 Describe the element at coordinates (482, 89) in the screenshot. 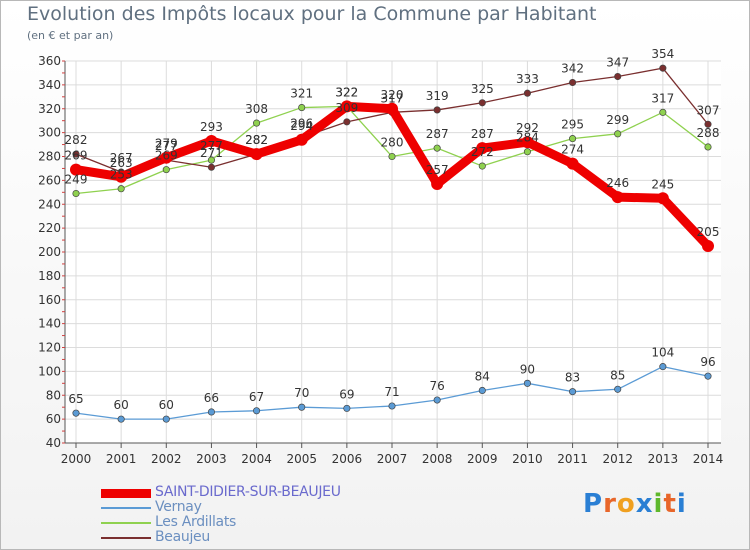

I see `data-label: 325` at that location.